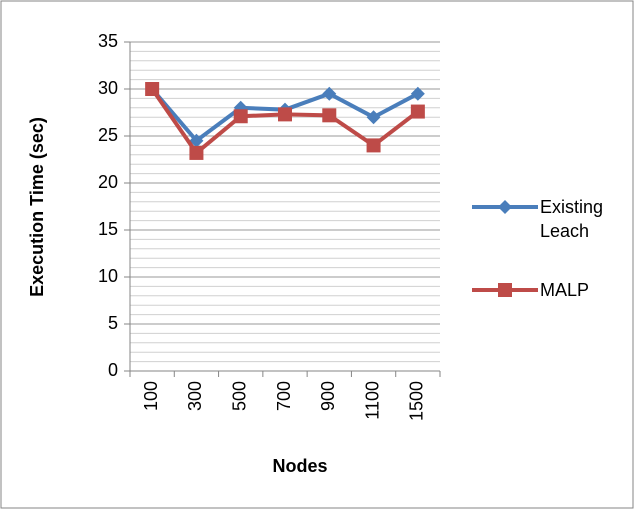 The image size is (635, 510). Describe the element at coordinates (328, 396) in the screenshot. I see `x-tick-label: 900` at that location.